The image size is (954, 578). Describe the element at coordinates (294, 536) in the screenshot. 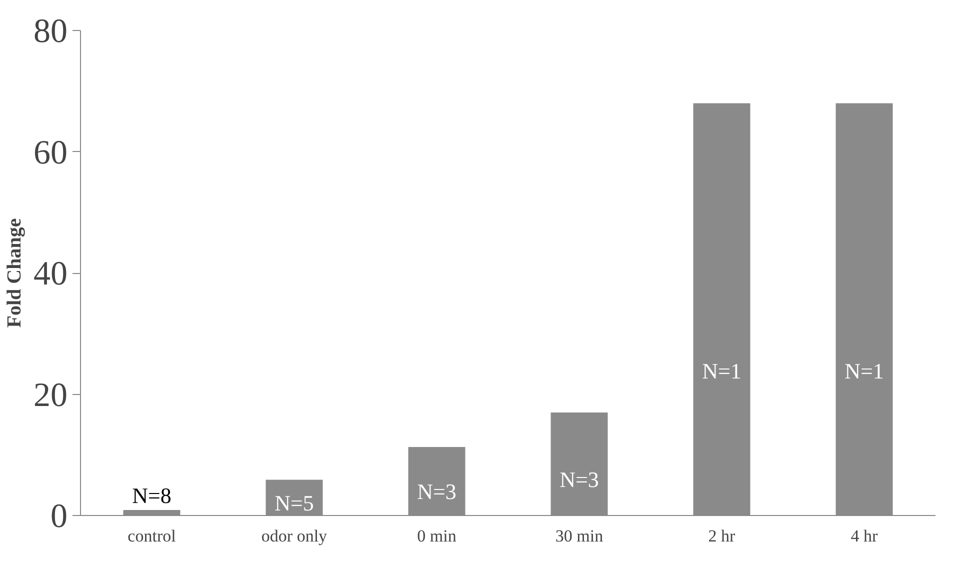

I see `x-tick-label: odor only` at that location.